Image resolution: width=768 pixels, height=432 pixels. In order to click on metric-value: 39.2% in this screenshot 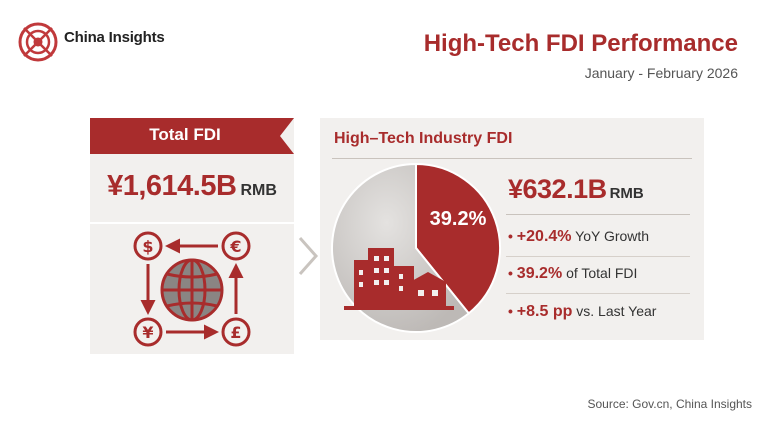, I will do `click(539, 273)`.